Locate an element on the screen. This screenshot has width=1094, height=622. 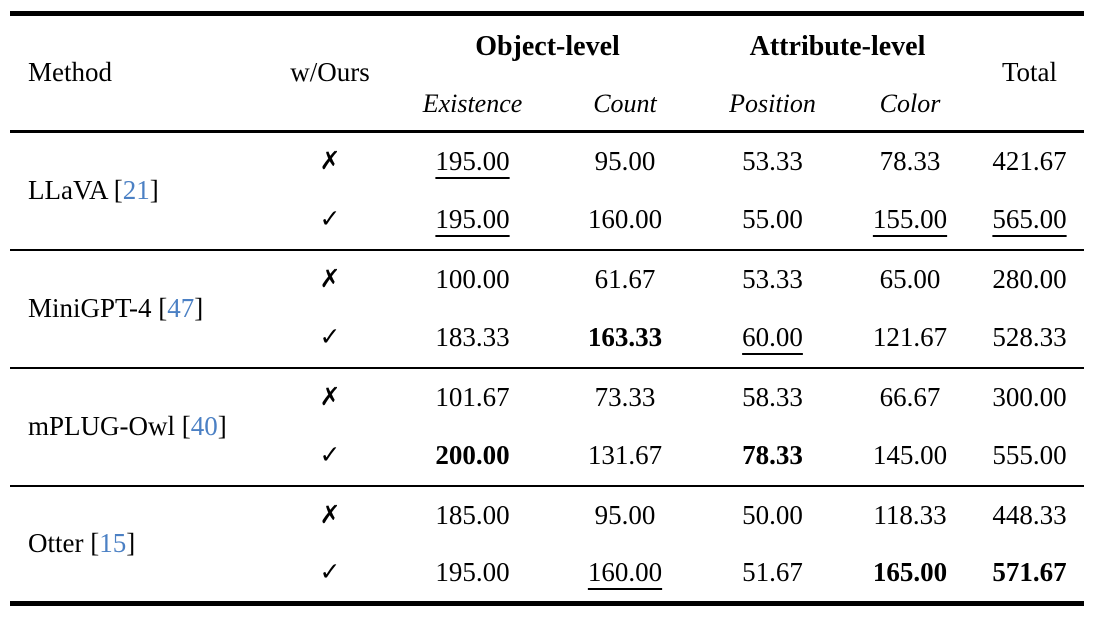
score-cell: 100.00 is located at coordinates (472, 279).